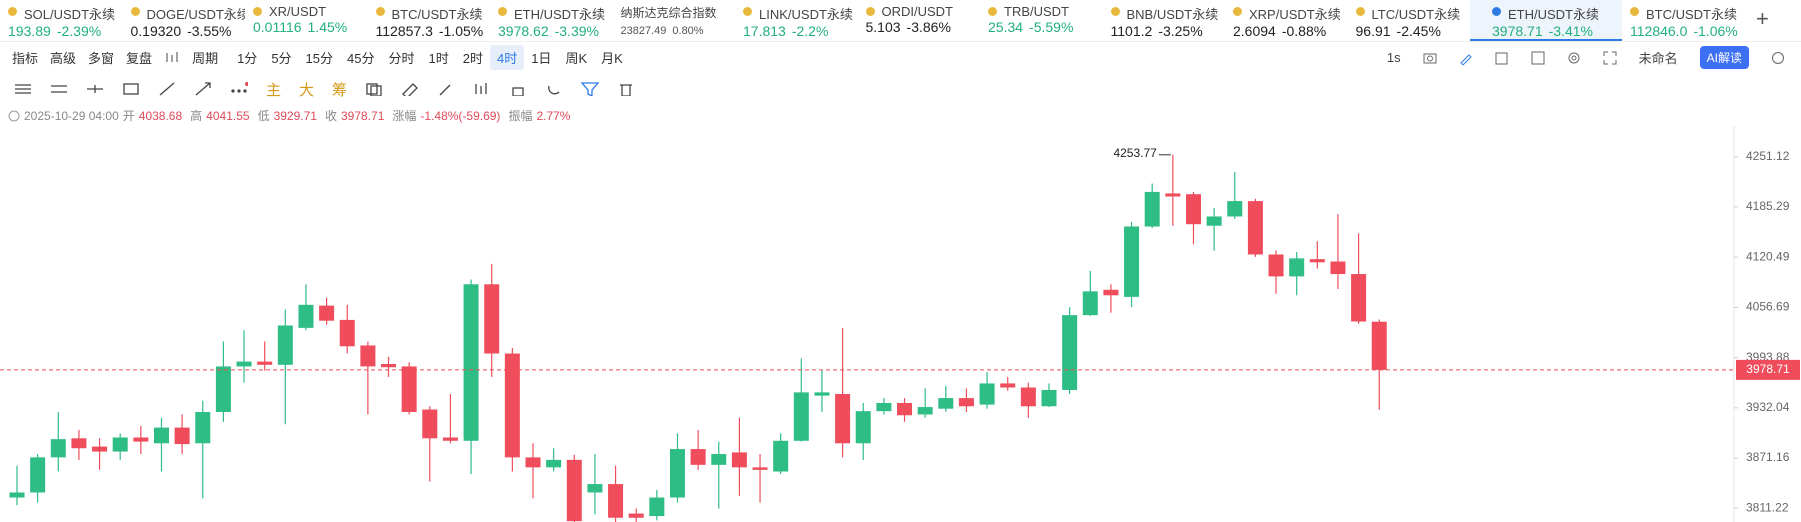  Describe the element at coordinates (362, 115) in the screenshot. I see `close-value: 3978.71` at that location.